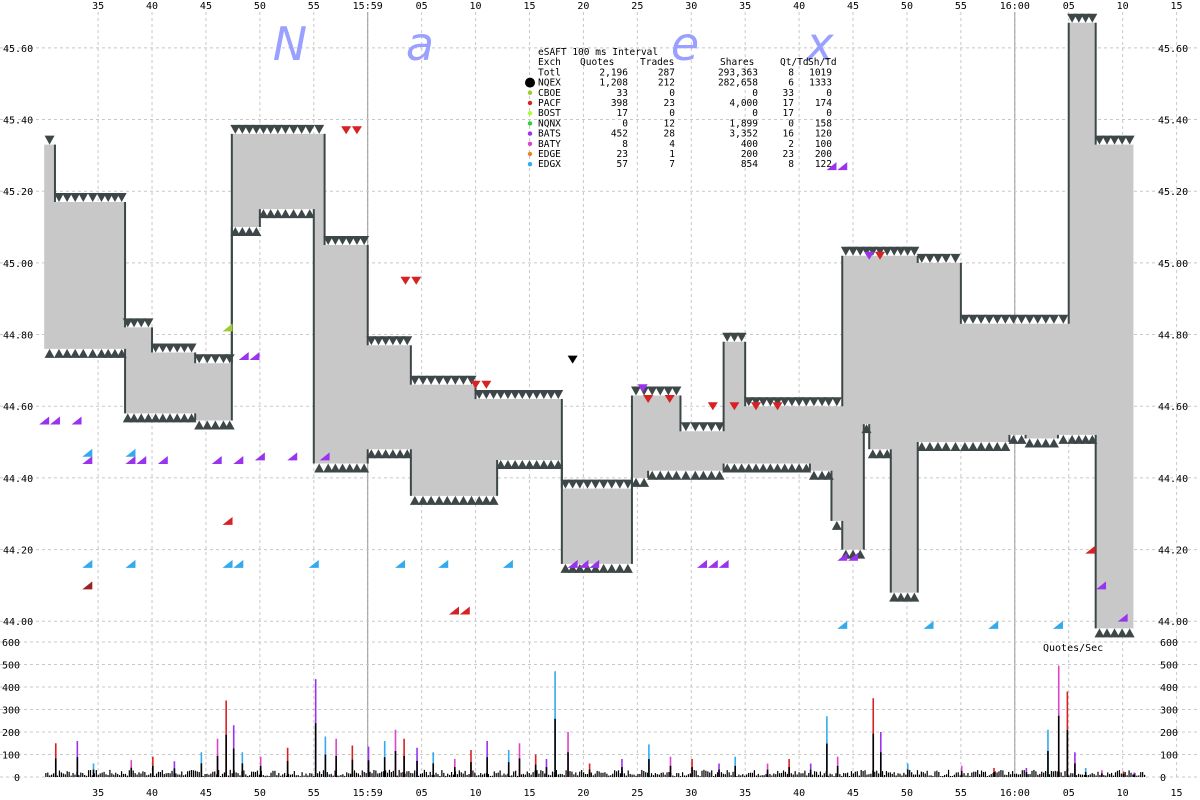 The height and width of the screenshot is (800, 1200). What do you see at coordinates (1173, 49) in the screenshot?
I see `price-tick-label-right: 45.60` at bounding box center [1173, 49].